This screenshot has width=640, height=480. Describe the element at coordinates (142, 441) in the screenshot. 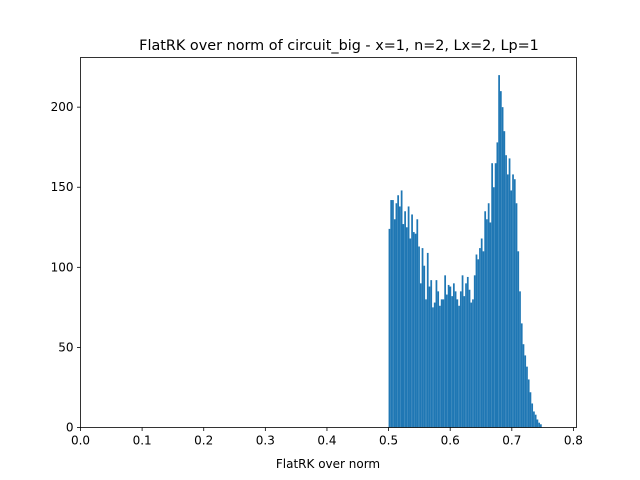

I see `x-tick-label: 0.1` at that location.